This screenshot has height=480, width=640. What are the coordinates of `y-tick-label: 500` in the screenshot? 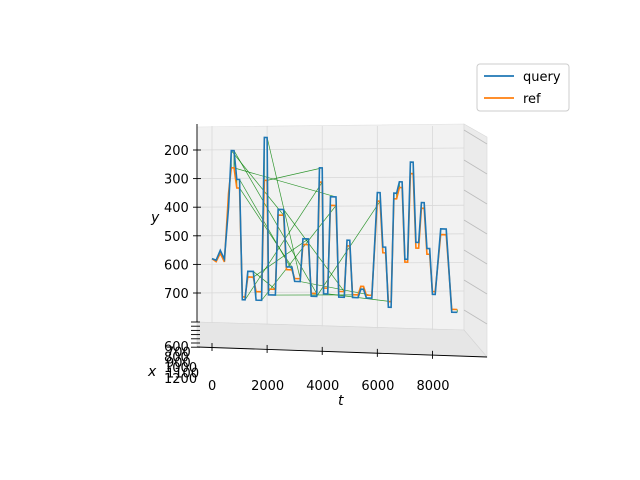 It's located at (176, 237).